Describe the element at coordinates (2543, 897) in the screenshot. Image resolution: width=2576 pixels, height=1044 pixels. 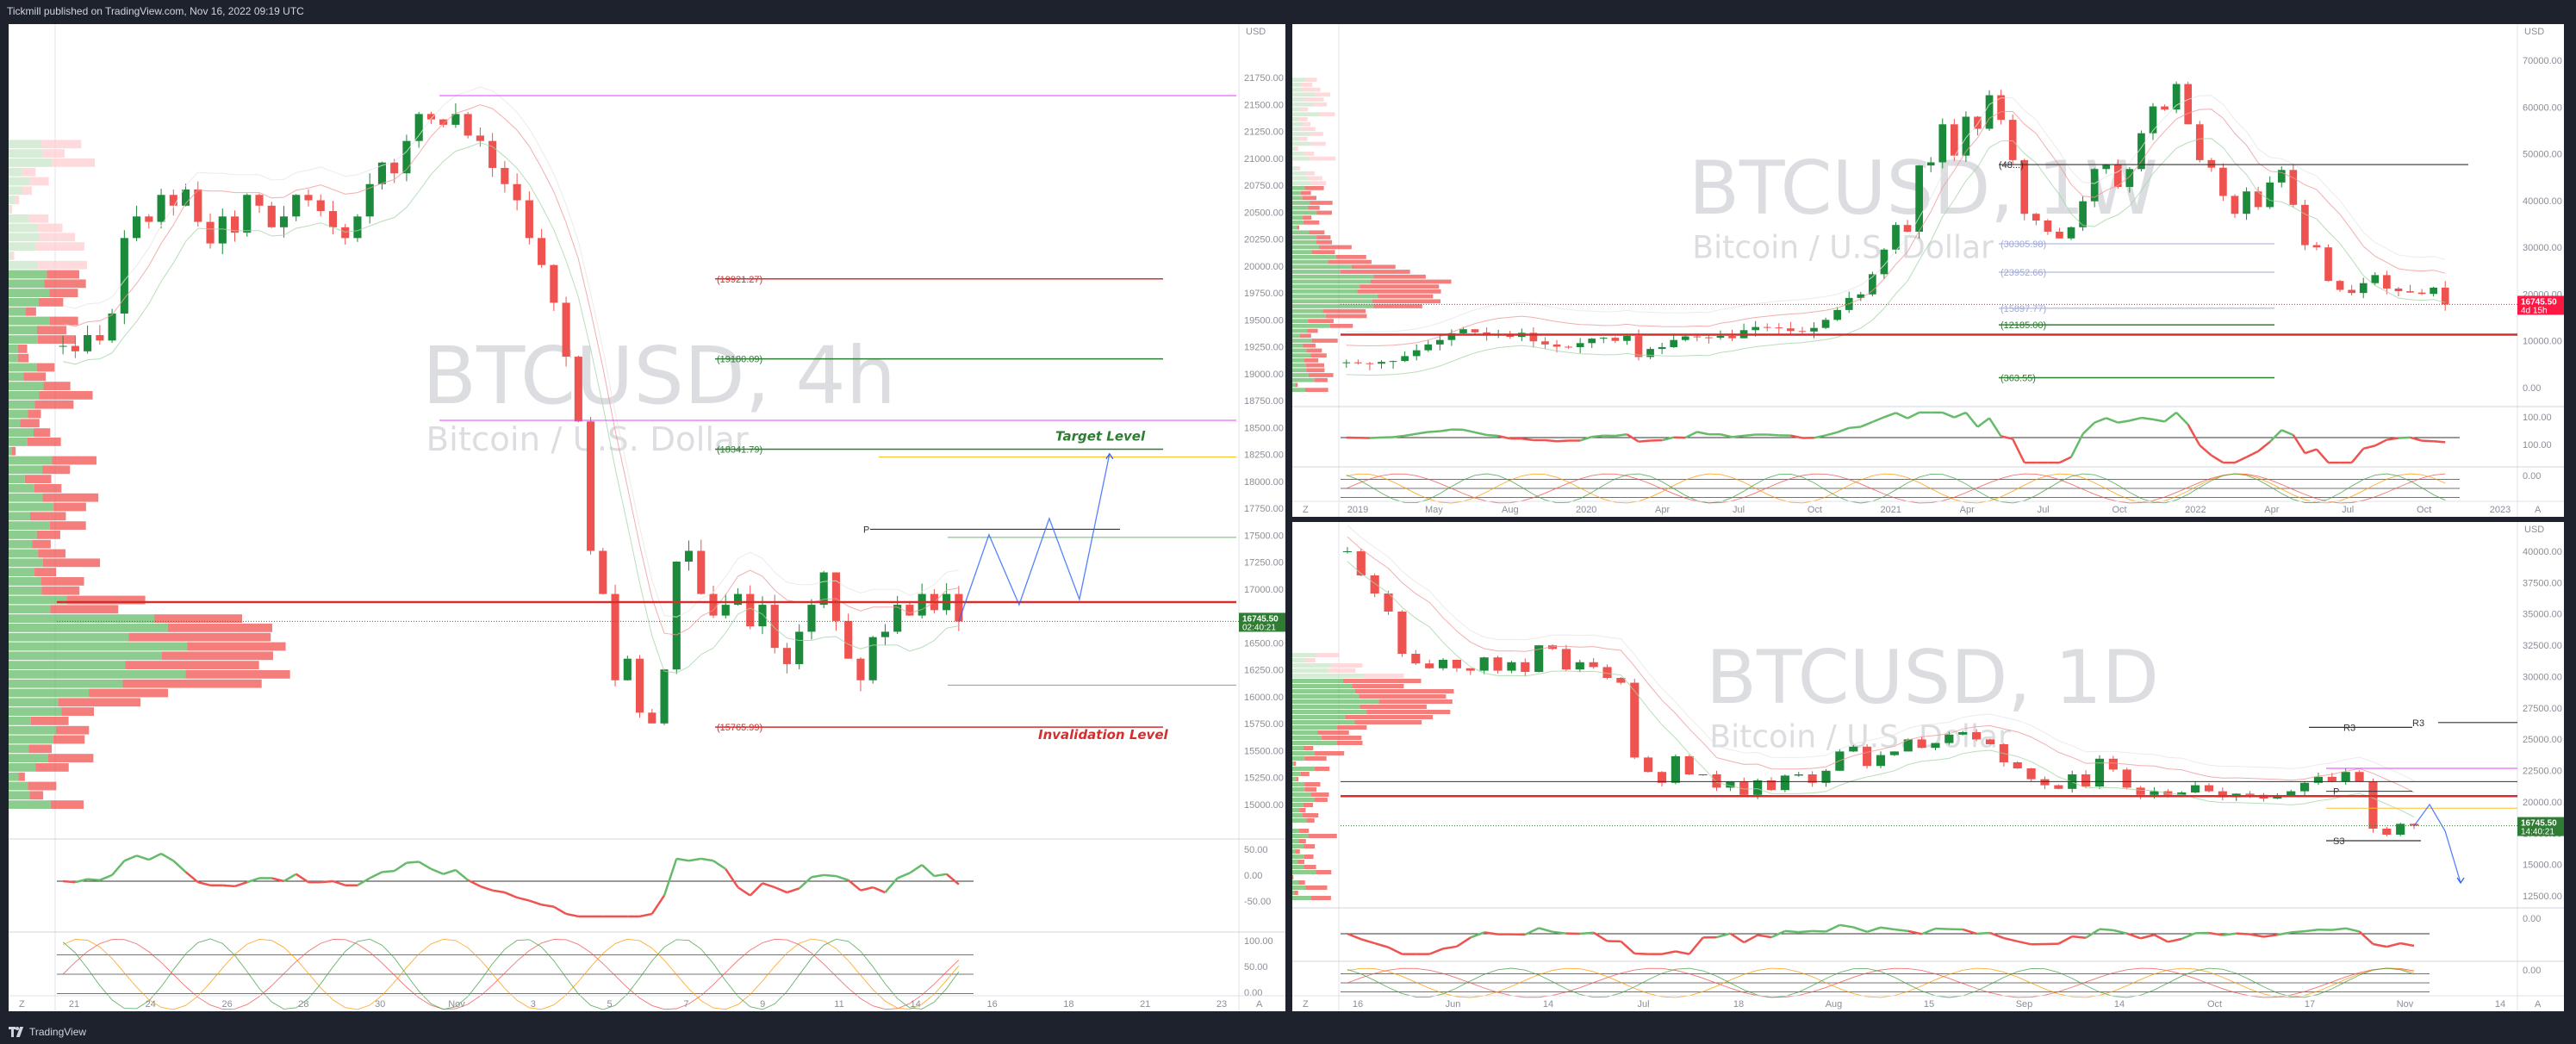
I see `price-tick: 12500.00` at that location.